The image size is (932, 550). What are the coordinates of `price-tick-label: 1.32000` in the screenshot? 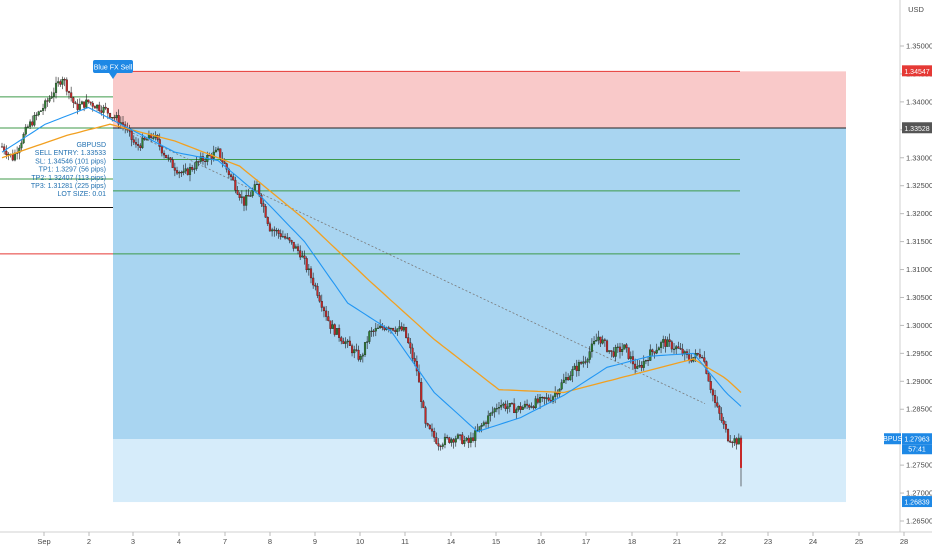 It's located at (919, 213).